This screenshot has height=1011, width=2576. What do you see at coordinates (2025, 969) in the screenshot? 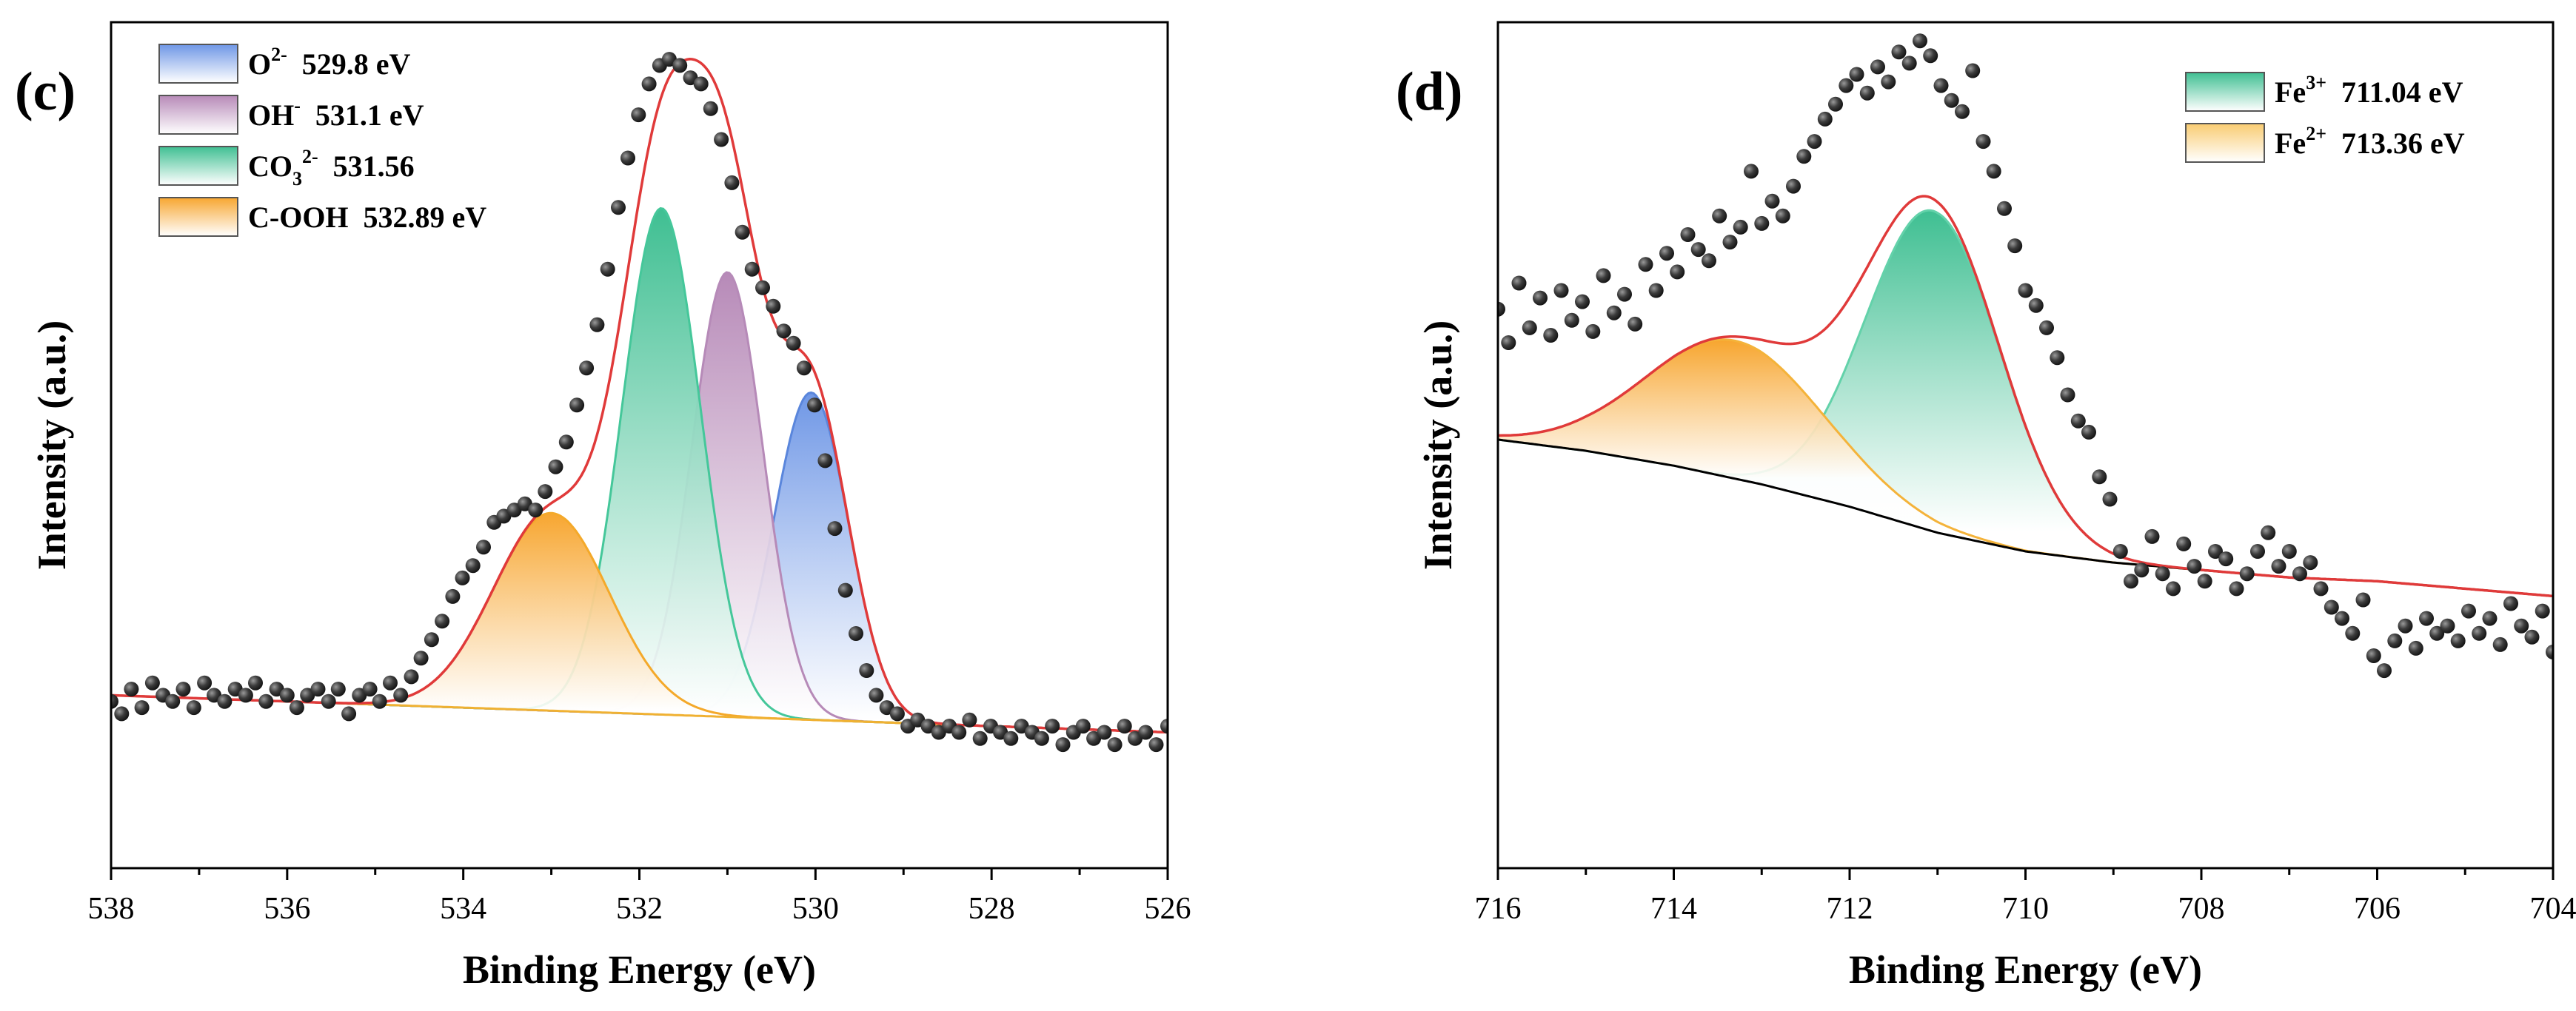
I see `x-axis-title: Binding Energy (eV)` at bounding box center [2025, 969].